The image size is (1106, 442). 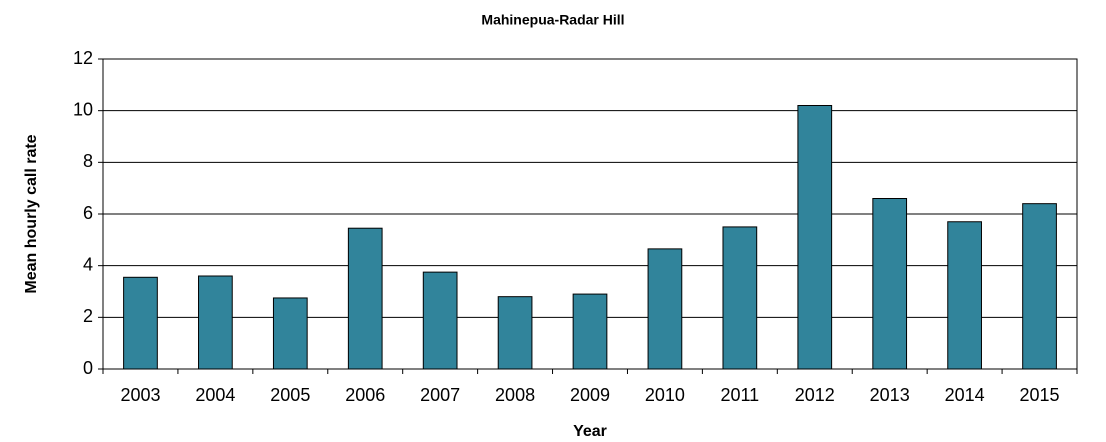 I want to click on x-tick-label: 2013, so click(x=890, y=395).